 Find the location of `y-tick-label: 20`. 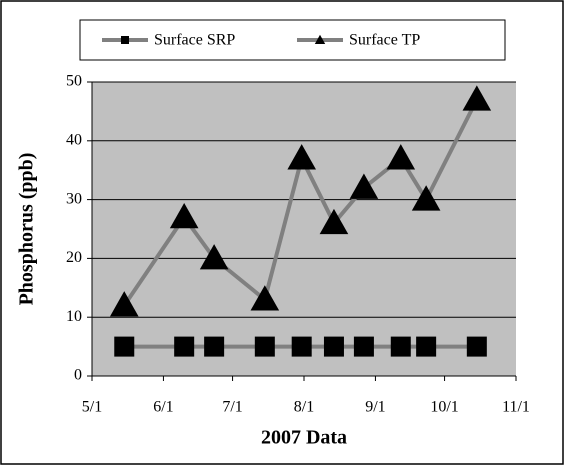

y-tick-label: 20 is located at coordinates (74, 257).